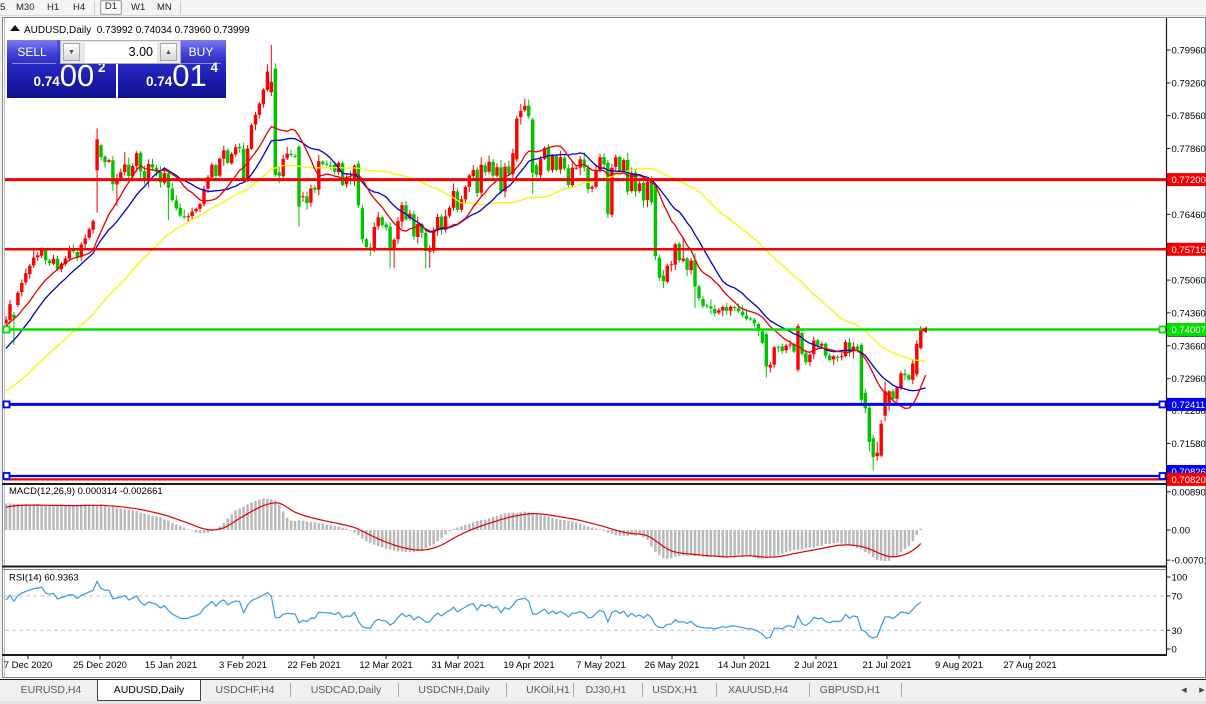 The image size is (1206, 704). What do you see at coordinates (1189, 313) in the screenshot?
I see `svg-text: 0.74360` at bounding box center [1189, 313].